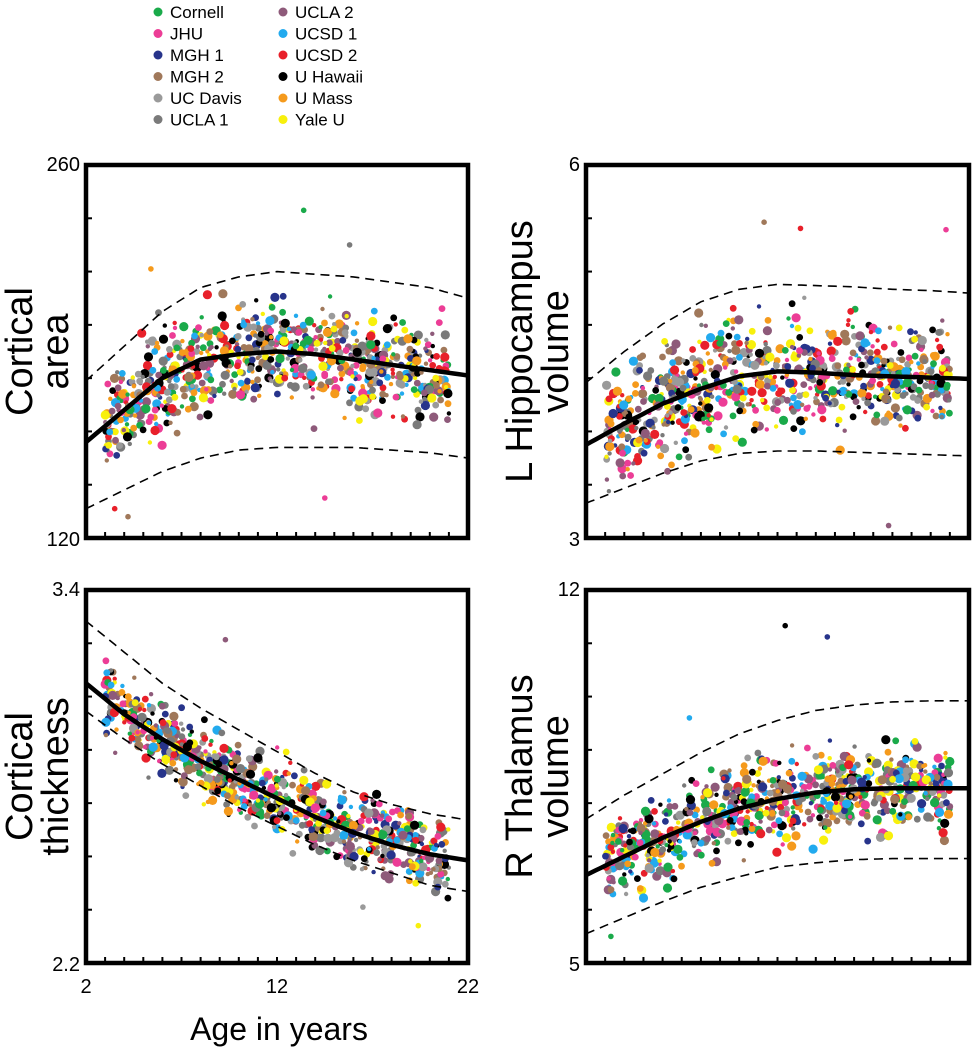 The width and height of the screenshot is (974, 1050). What do you see at coordinates (777, 760) in the screenshot?
I see `upper-percentile-curve` at bounding box center [777, 760].